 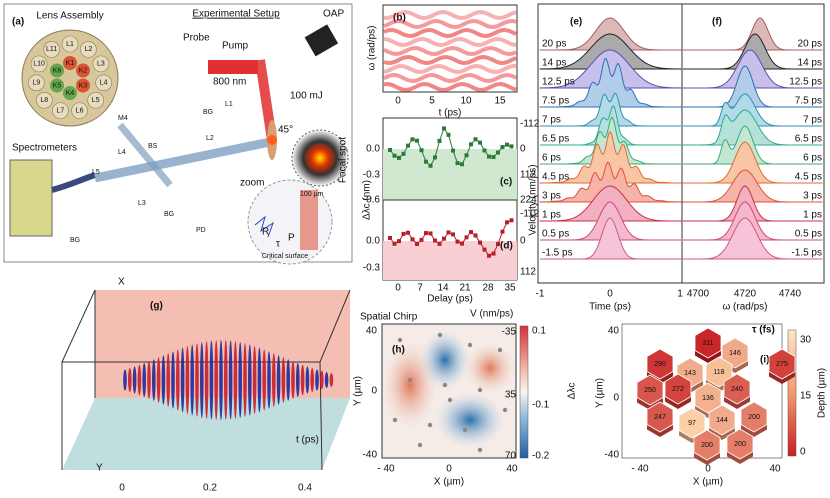 I want to click on title: Spatial Chirp, so click(x=389, y=317).